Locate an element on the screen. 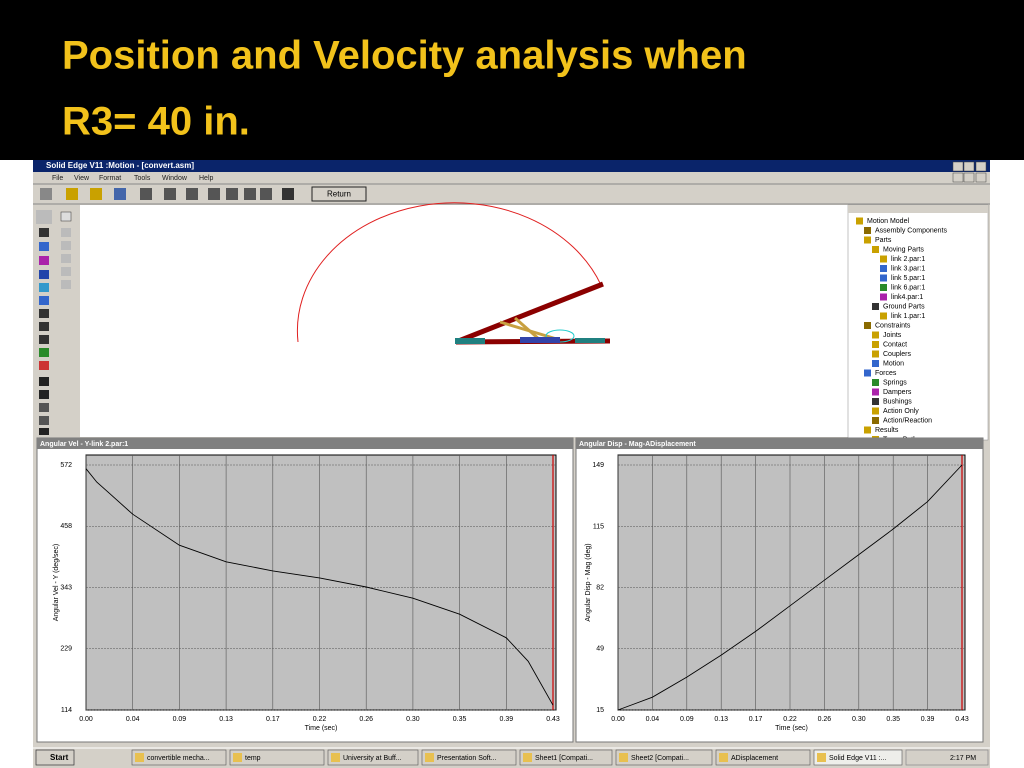 This screenshot has width=1024, height=768. return-button-label: Return is located at coordinates (339, 194).